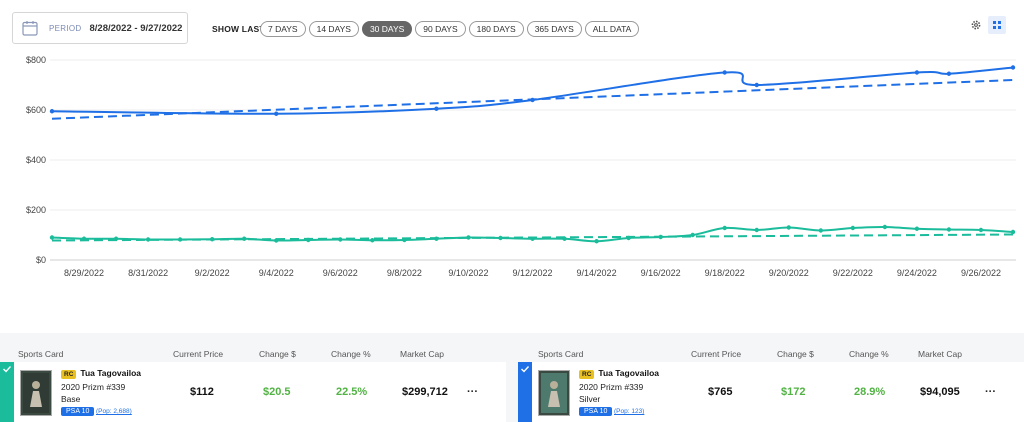 The image size is (1024, 422). I want to click on change-value: $20.5, so click(277, 392).